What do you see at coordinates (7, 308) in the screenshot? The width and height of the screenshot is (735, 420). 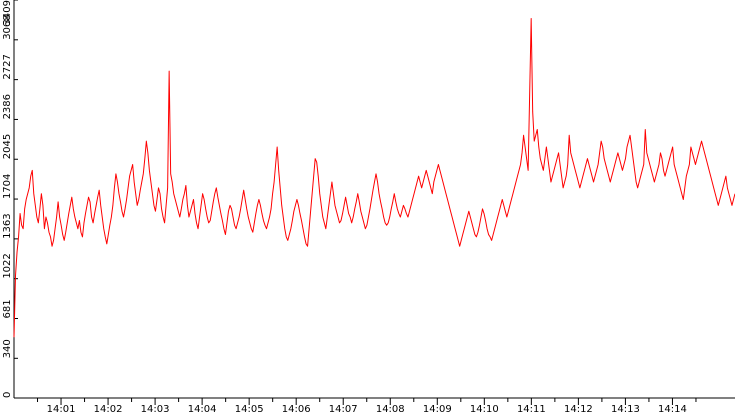 I see `y-tick-label: 681` at bounding box center [7, 308].